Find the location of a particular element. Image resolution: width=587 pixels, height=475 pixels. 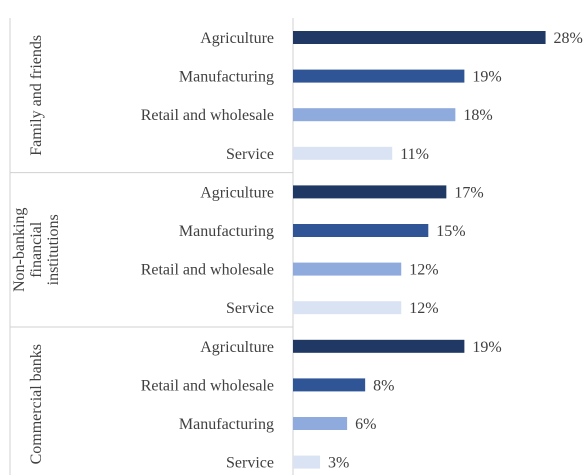

value-label: 17% is located at coordinates (468, 192).